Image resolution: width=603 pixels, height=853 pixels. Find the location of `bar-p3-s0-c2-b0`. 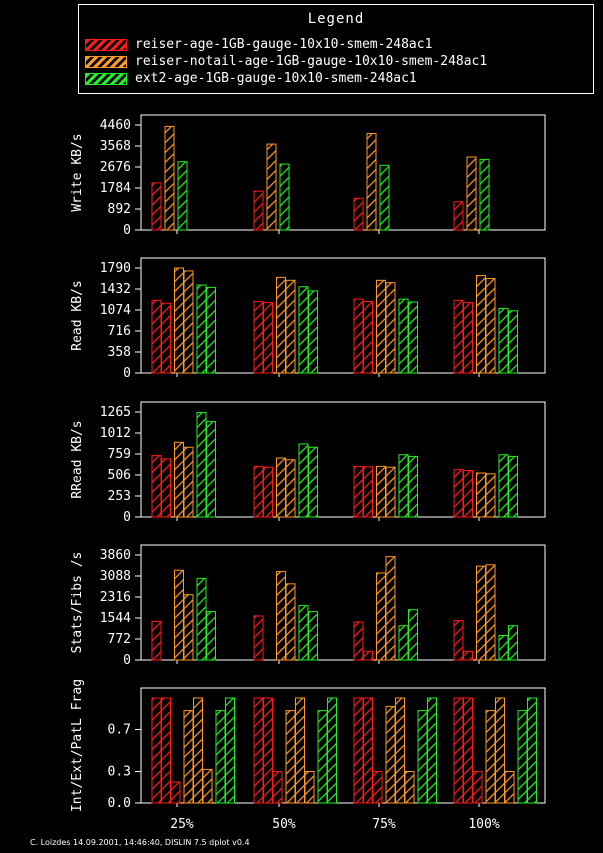

bar-p3-s0-c2-b0 is located at coordinates (358, 641).